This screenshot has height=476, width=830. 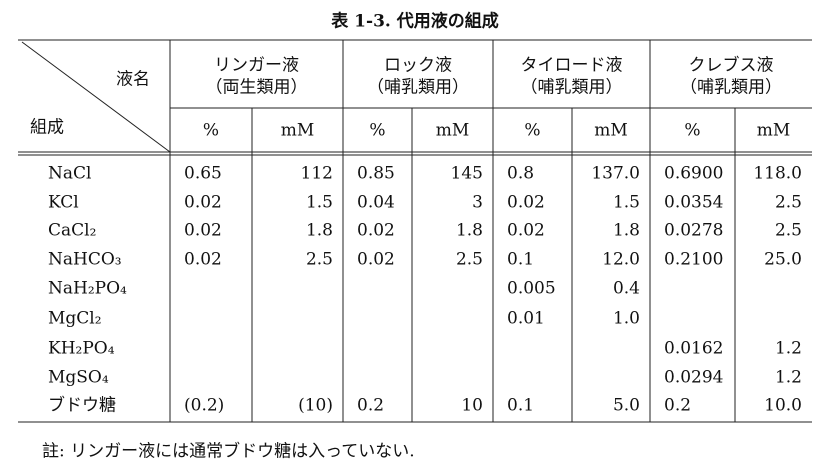 What do you see at coordinates (85, 260) in the screenshot?
I see `row-label: NaHCO₃` at bounding box center [85, 260].